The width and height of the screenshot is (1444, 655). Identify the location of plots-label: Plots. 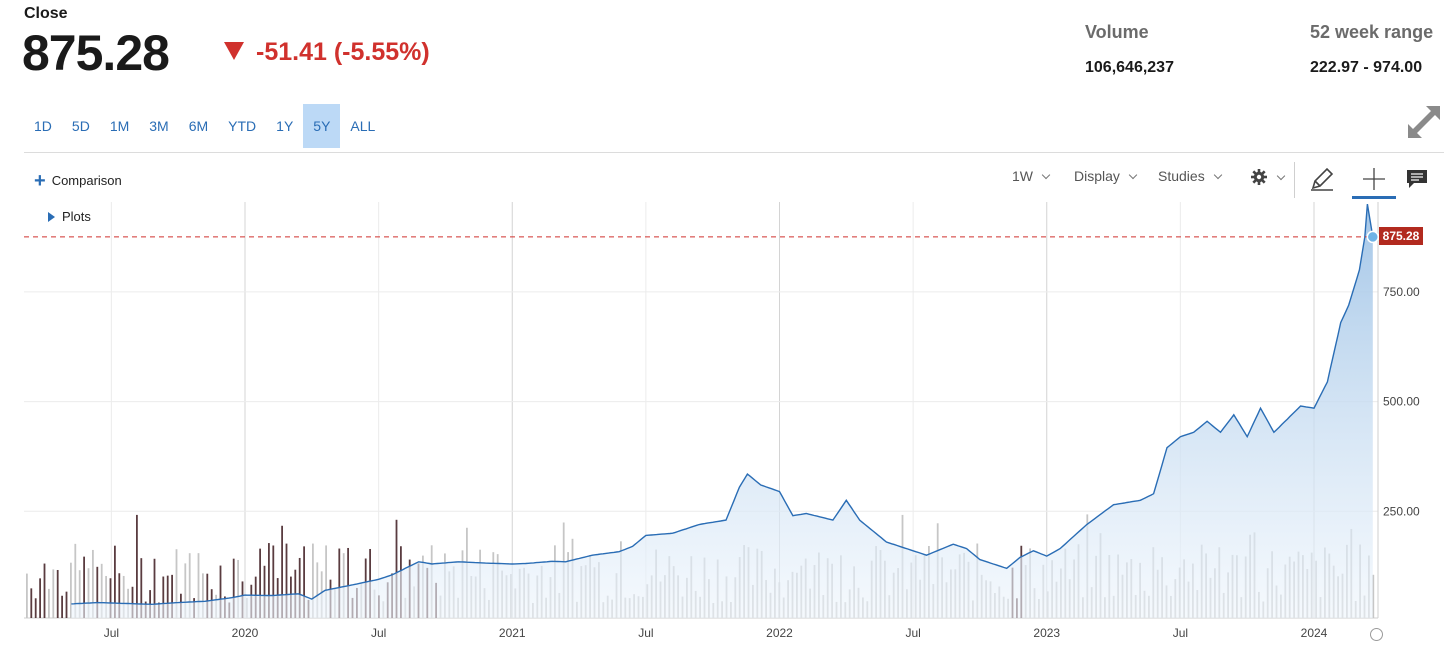
(76, 216).